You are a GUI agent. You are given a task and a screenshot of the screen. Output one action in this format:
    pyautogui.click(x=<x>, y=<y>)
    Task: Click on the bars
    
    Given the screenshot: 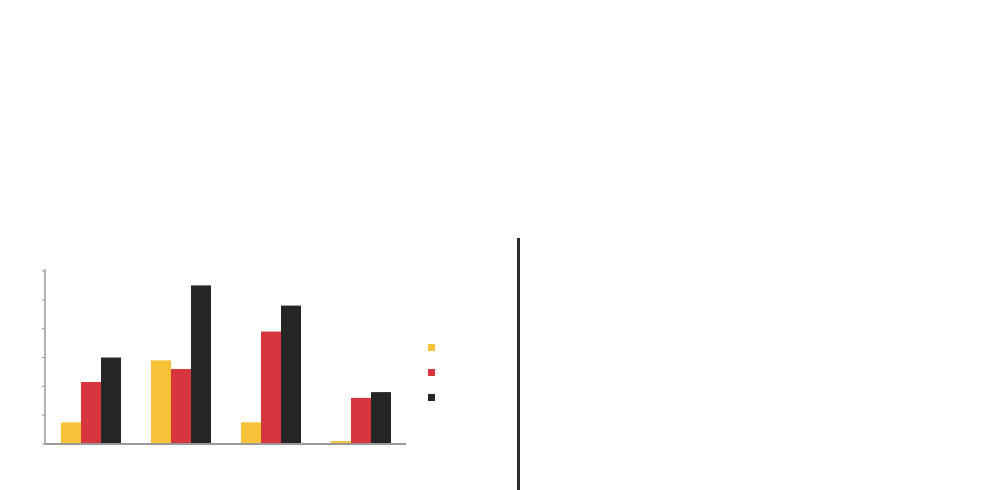 What is the action you would take?
    pyautogui.click(x=226, y=364)
    